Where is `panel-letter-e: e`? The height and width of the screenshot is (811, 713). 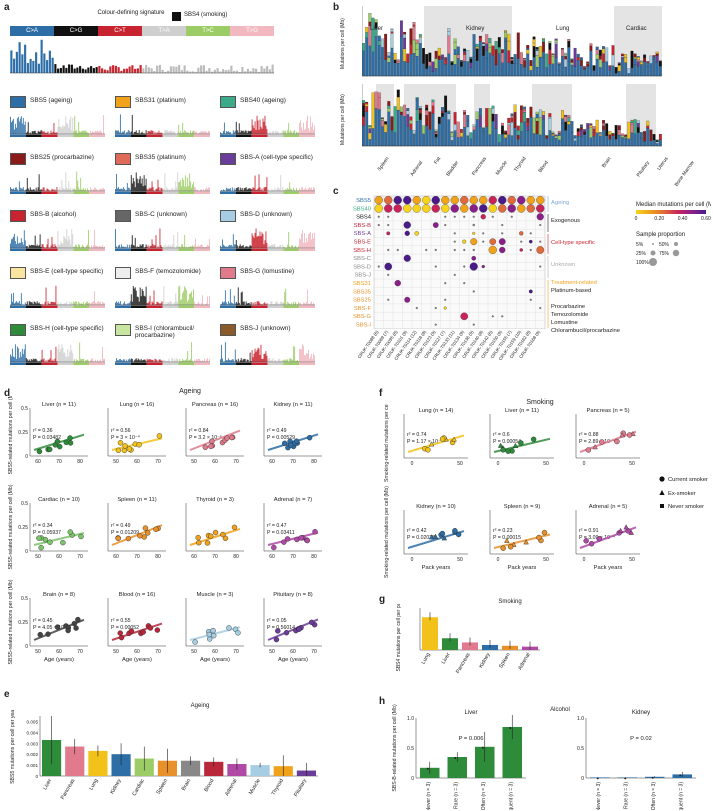 panel-letter-e: e is located at coordinates (7, 694).